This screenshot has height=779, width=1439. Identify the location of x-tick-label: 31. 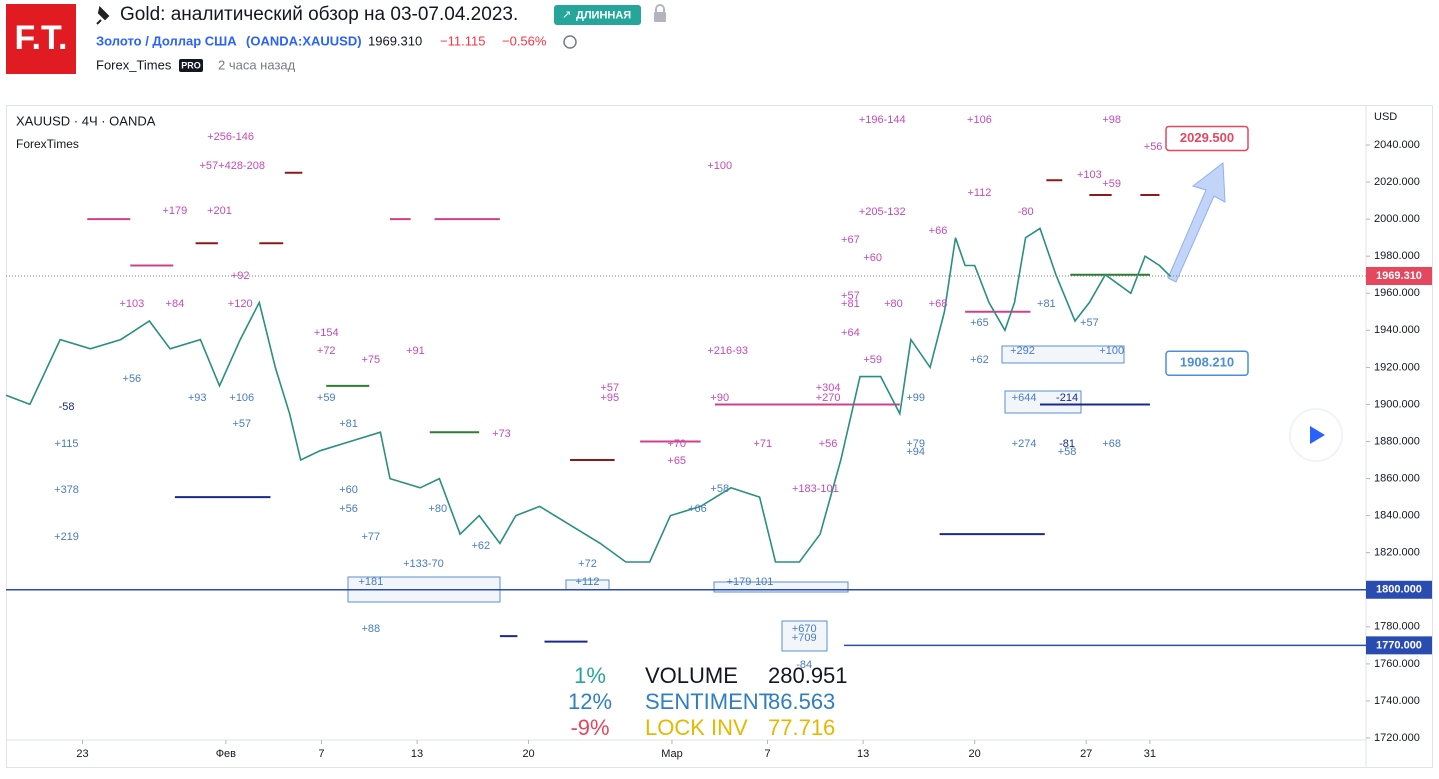
(1150, 754).